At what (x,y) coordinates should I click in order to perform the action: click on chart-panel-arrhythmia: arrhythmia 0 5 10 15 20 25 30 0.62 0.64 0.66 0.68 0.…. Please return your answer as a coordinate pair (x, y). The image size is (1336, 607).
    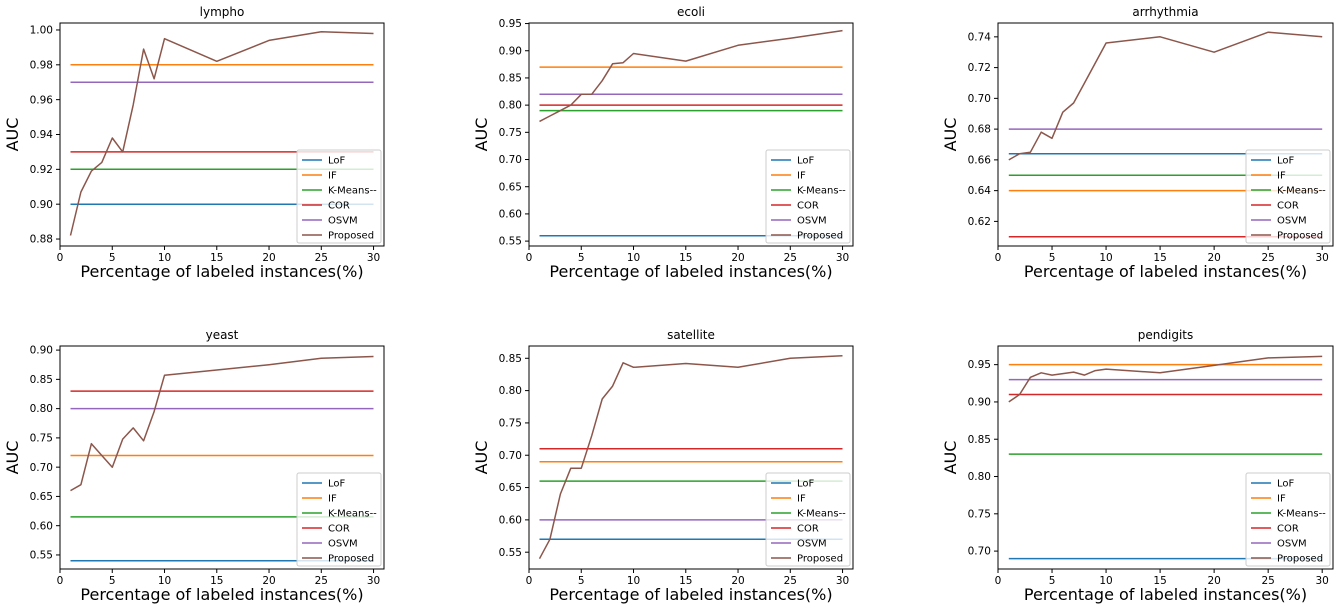
    Looking at the image, I should click on (1137, 143).